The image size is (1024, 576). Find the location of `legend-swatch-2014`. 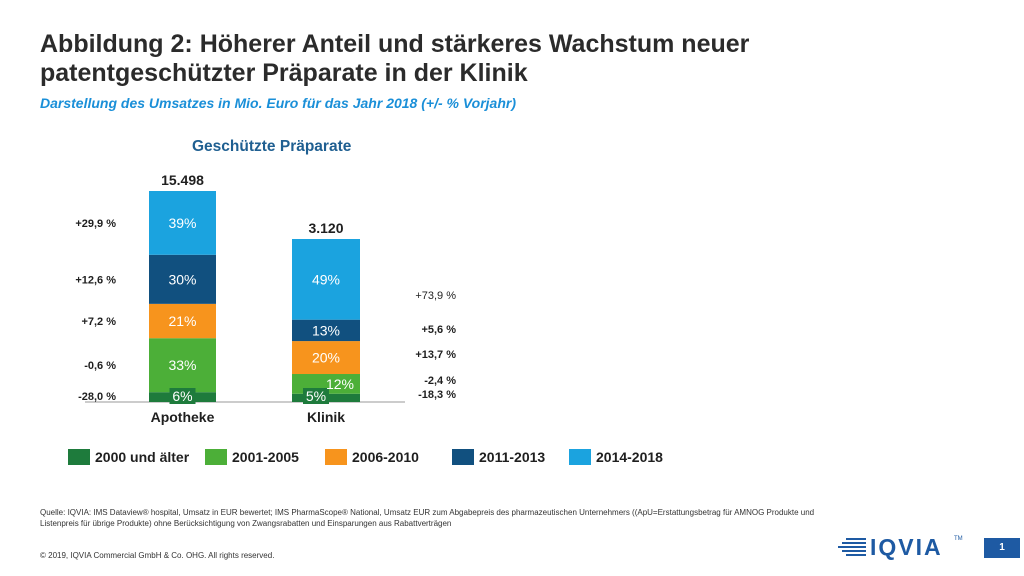

legend-swatch-2014 is located at coordinates (580, 457).